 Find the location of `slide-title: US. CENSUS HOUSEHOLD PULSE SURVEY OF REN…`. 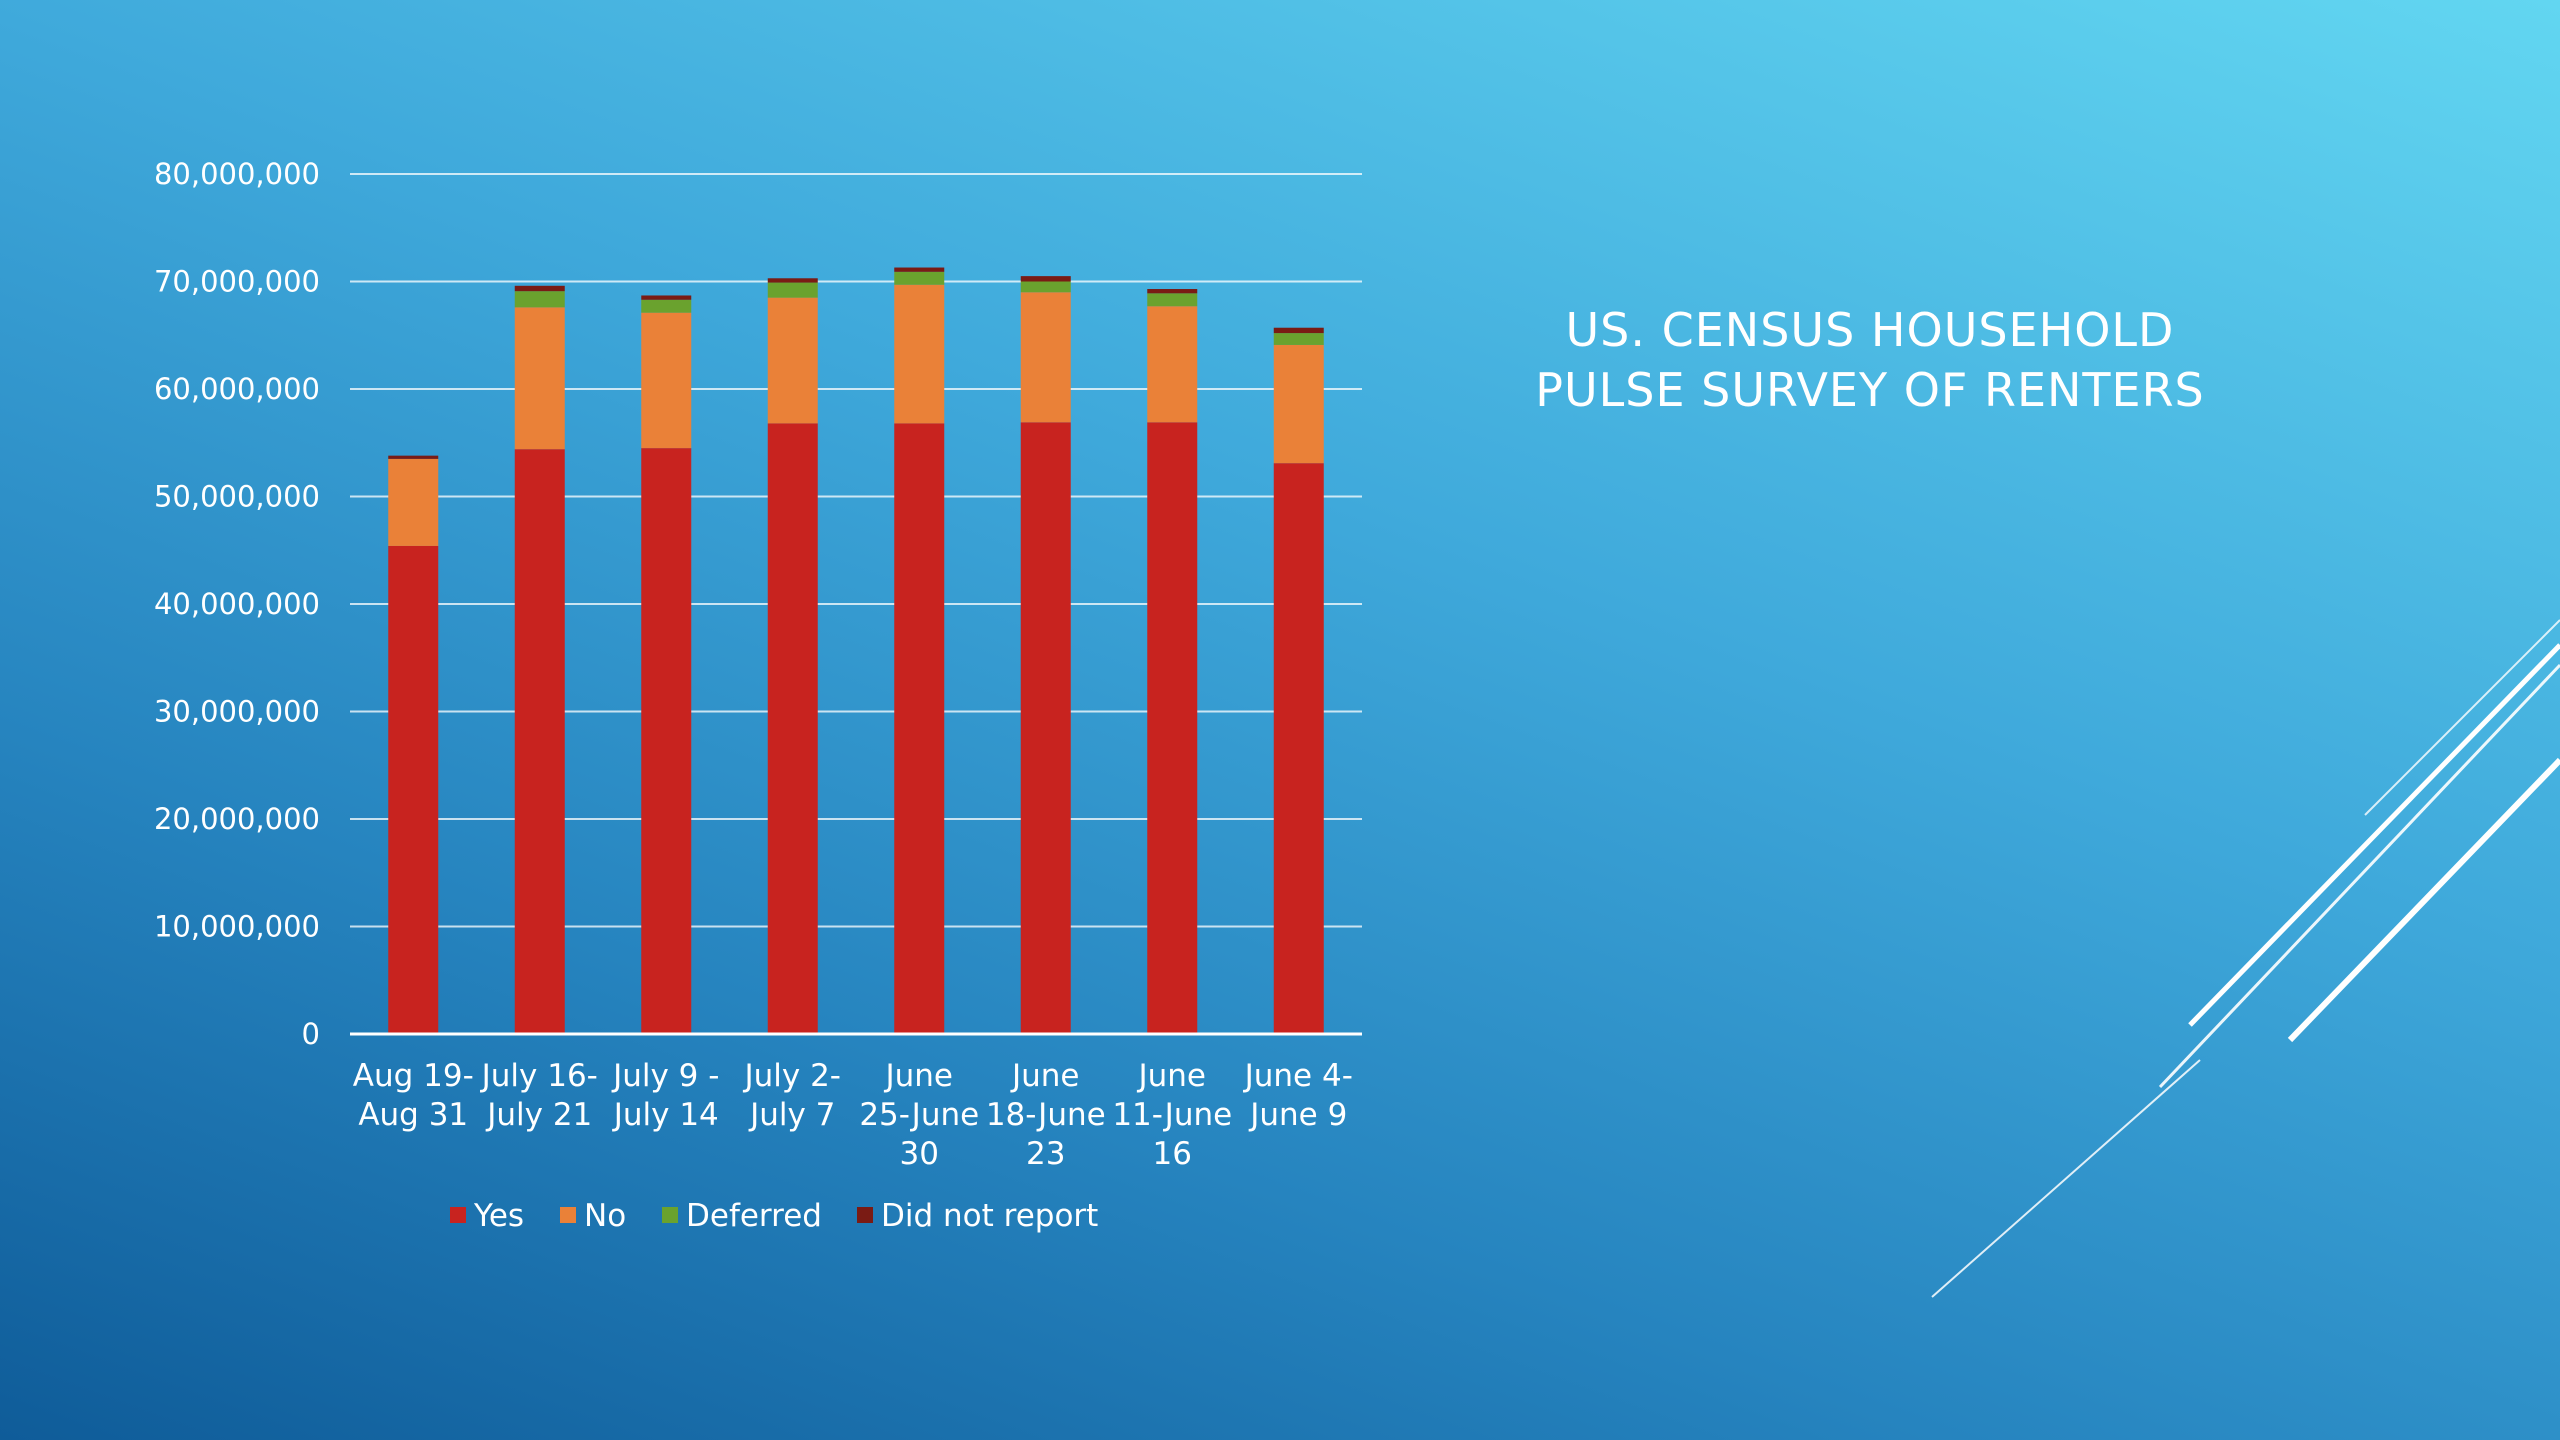

slide-title: US. CENSUS HOUSEHOLD PULSE SURVEY OF REN… is located at coordinates (1870, 360).